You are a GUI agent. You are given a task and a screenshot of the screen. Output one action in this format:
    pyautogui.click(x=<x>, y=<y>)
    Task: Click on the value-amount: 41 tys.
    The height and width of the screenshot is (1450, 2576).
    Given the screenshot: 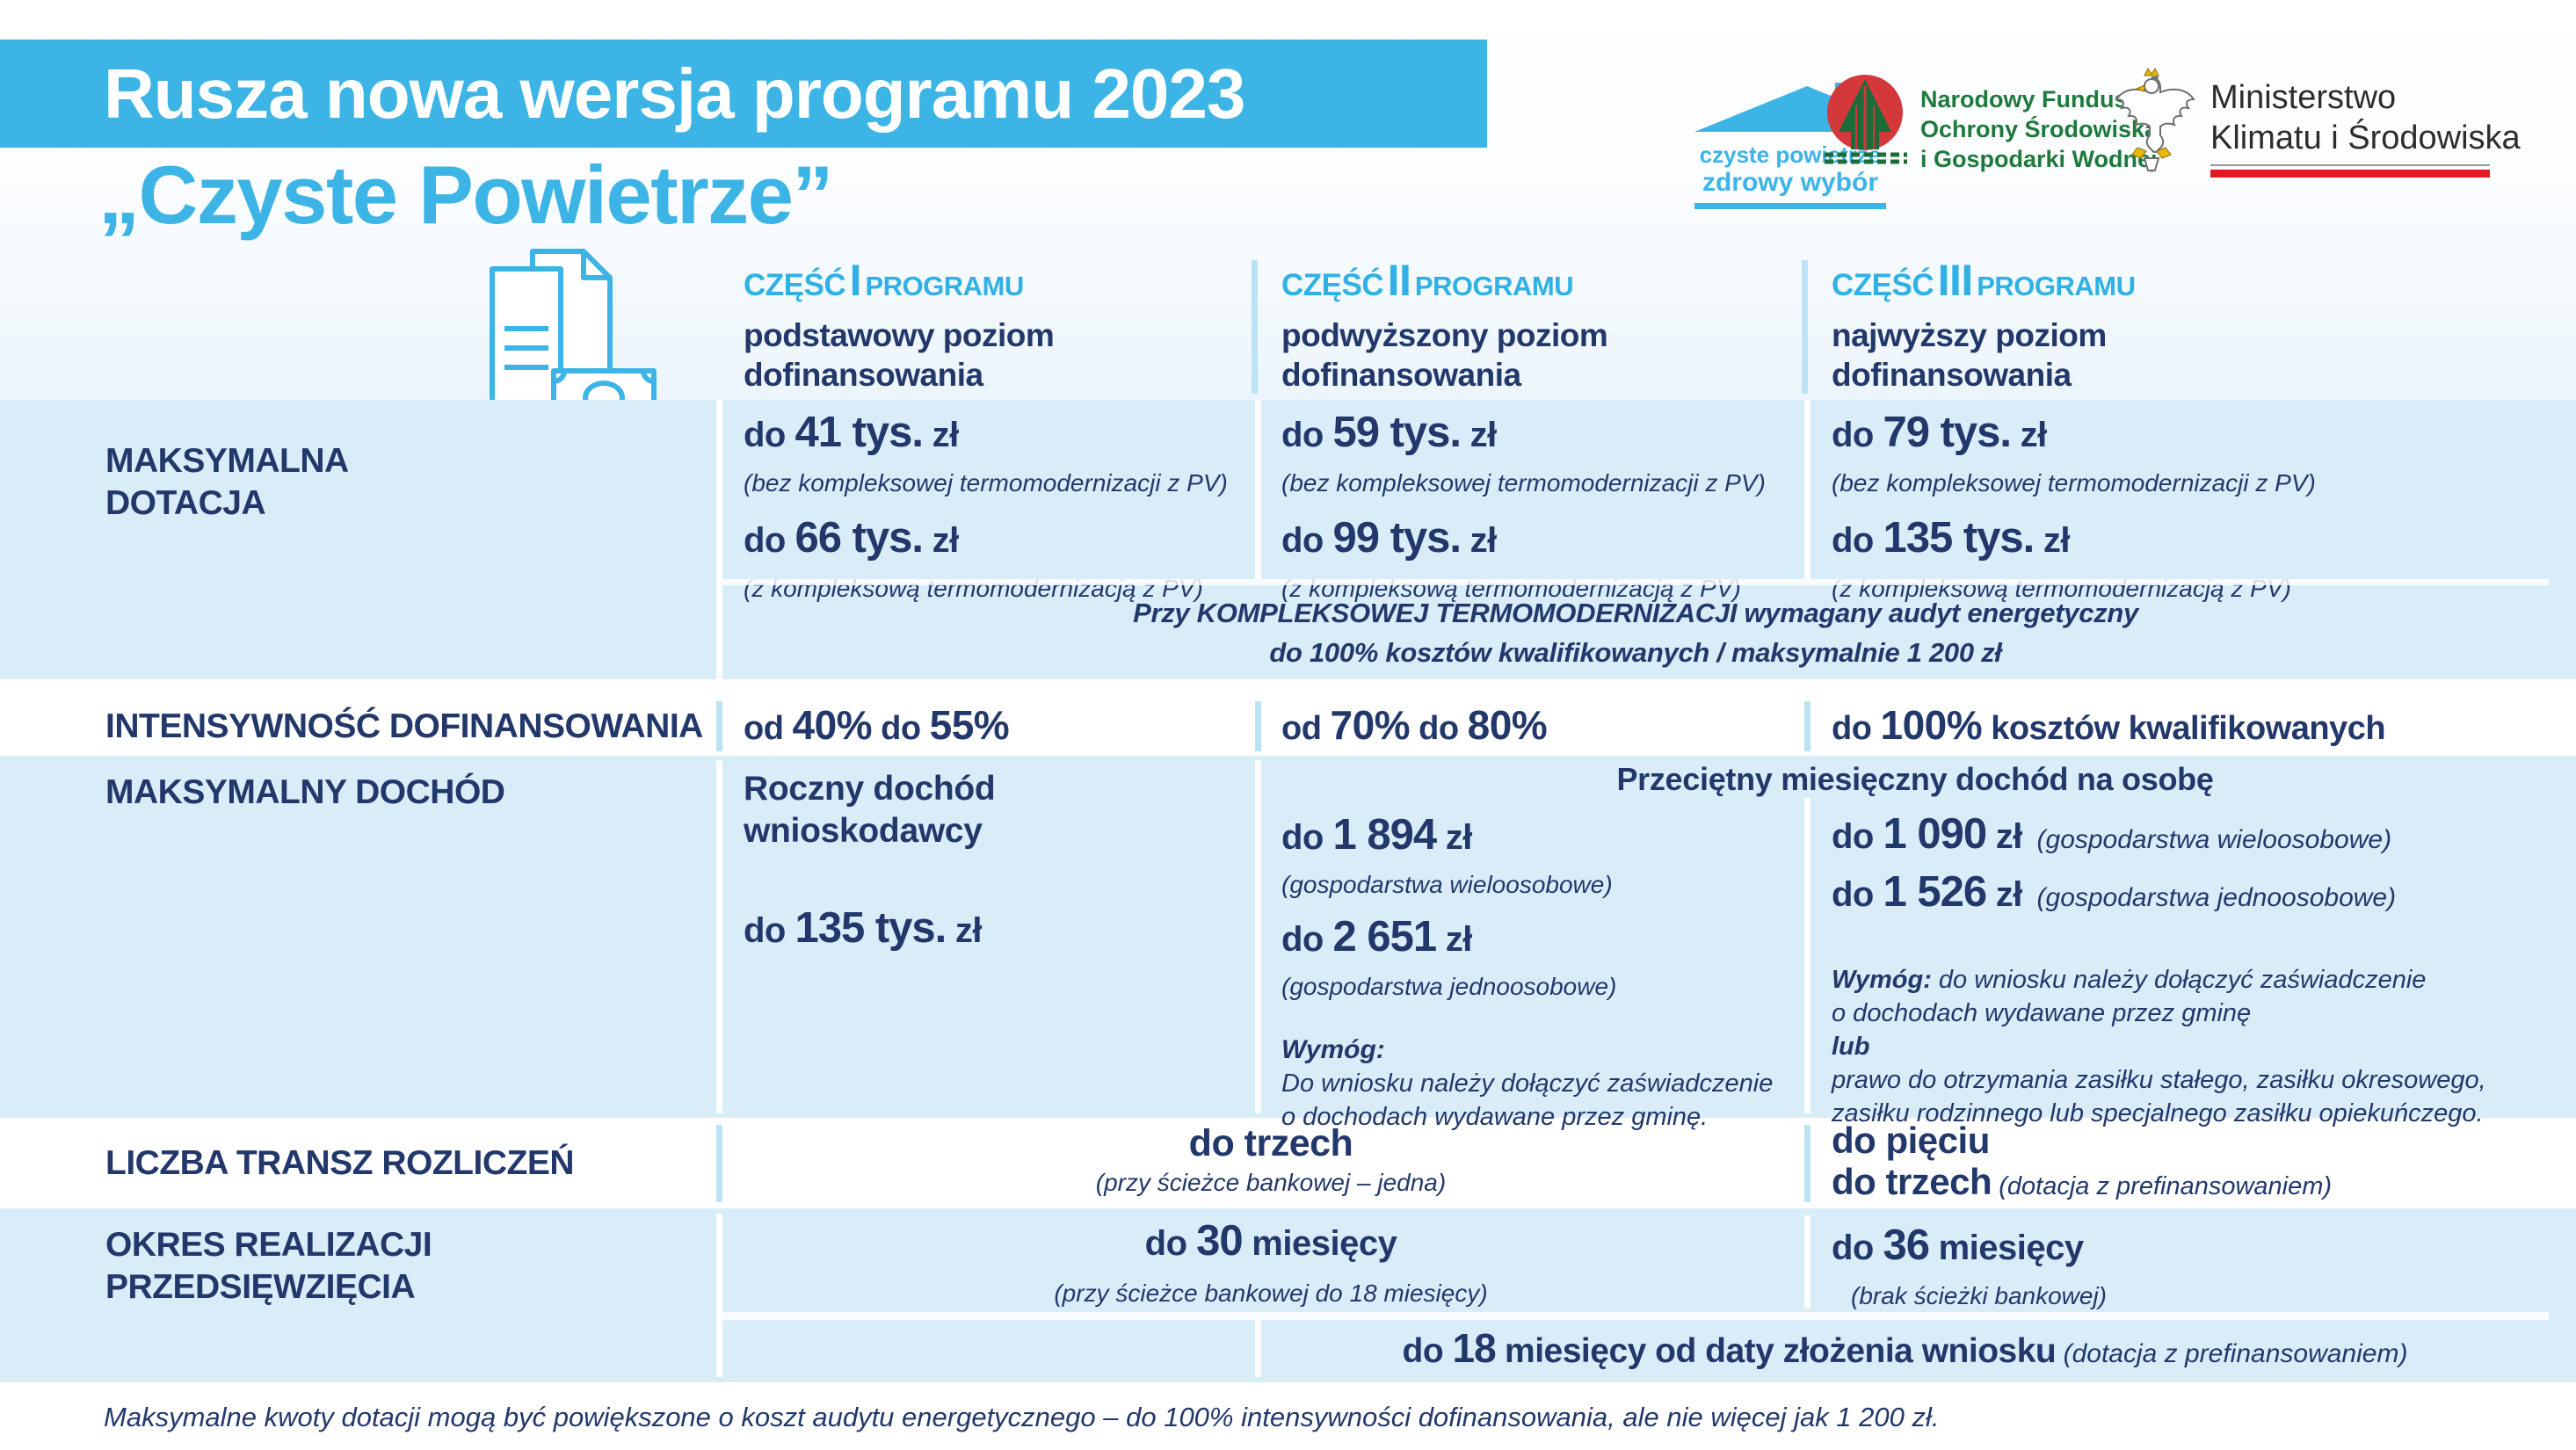 What is the action you would take?
    pyautogui.click(x=859, y=433)
    